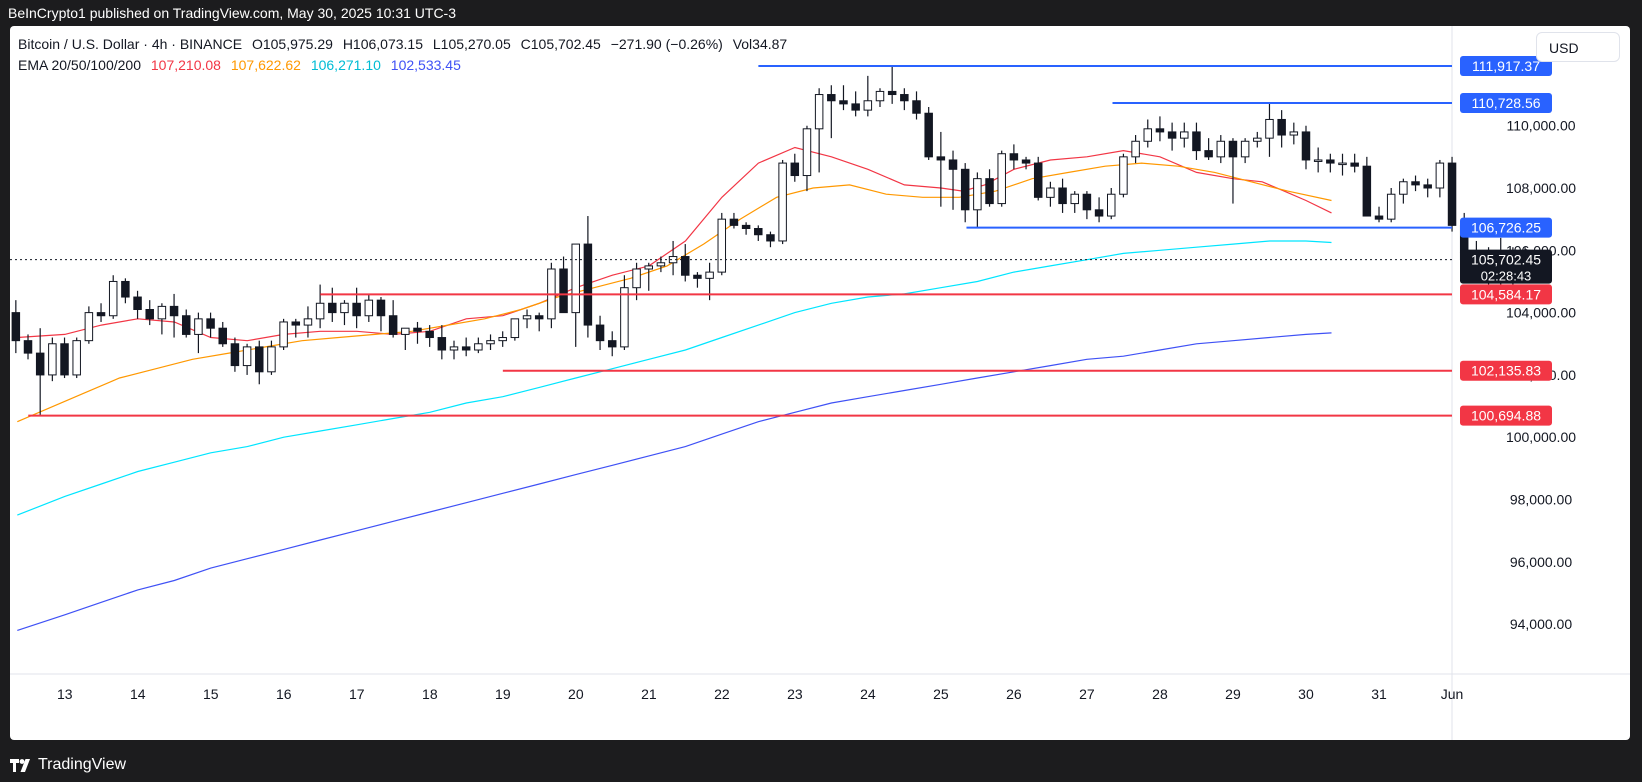 This screenshot has height=782, width=1642. What do you see at coordinates (1506, 260) in the screenshot?
I see `current-price-label: 105,702.45` at bounding box center [1506, 260].